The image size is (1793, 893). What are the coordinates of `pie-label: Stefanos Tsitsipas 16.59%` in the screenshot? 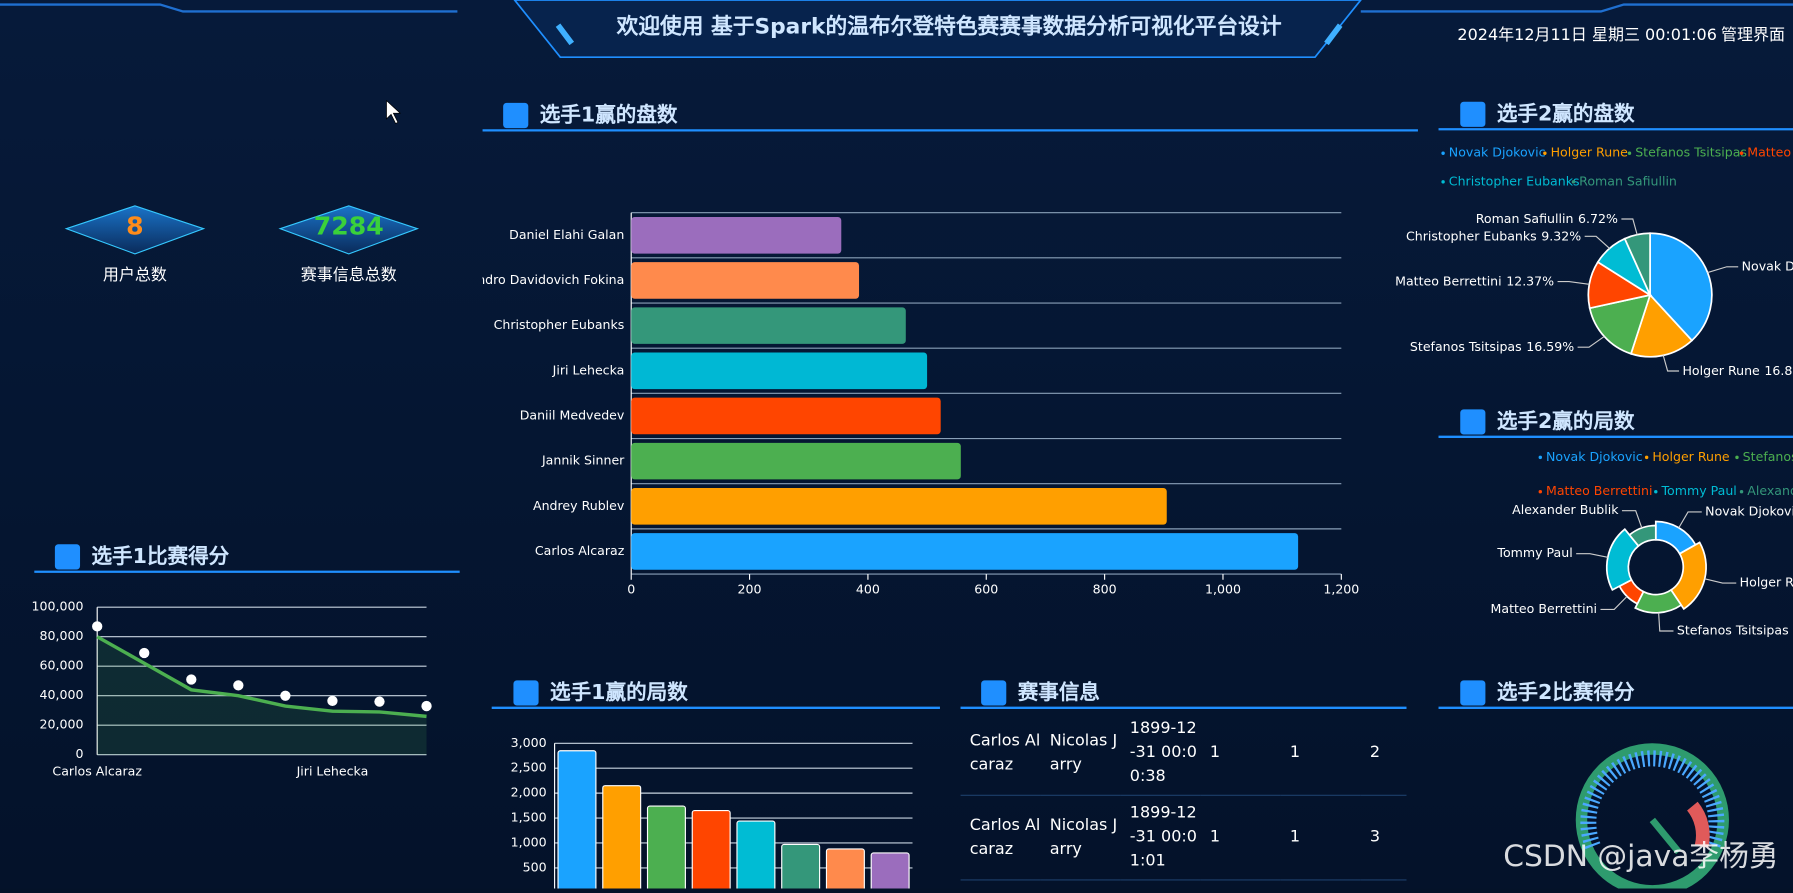 It's located at (1492, 346).